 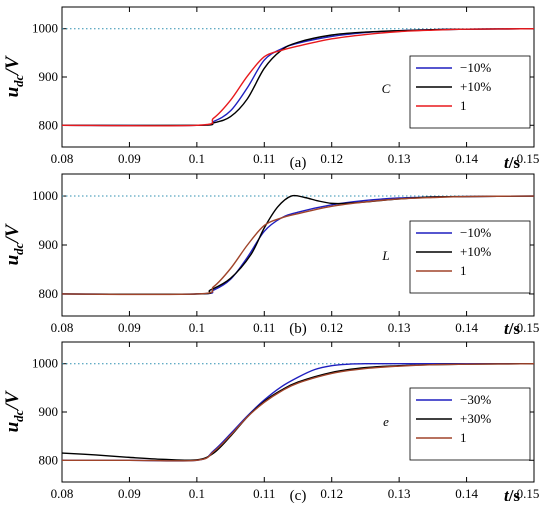 I want to click on parameter-label: L, so click(x=385, y=255).